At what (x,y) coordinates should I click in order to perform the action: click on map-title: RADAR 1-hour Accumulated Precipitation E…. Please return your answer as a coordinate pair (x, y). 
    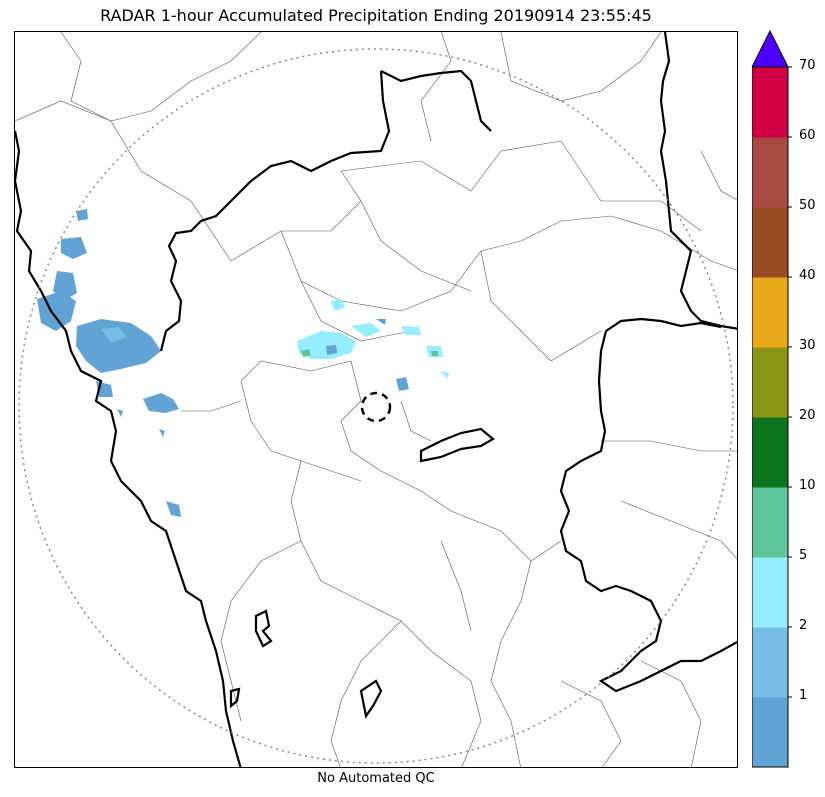
    Looking at the image, I should click on (376, 15).